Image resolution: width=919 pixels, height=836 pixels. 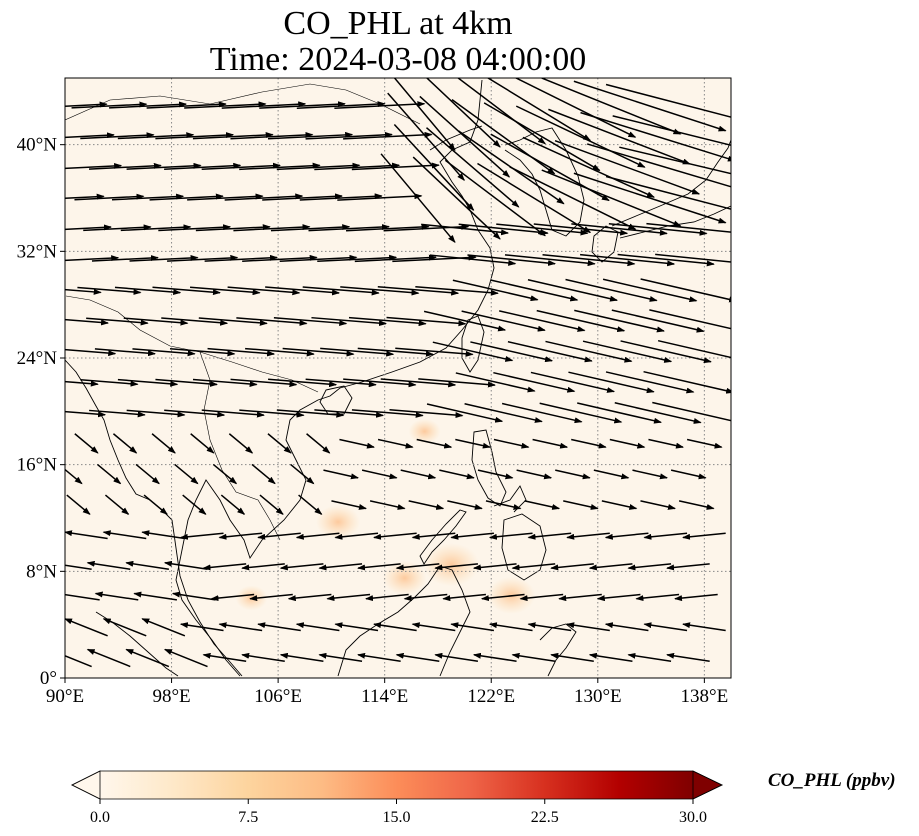 I want to click on lon-tick-label: 114°E, so click(x=384, y=696).